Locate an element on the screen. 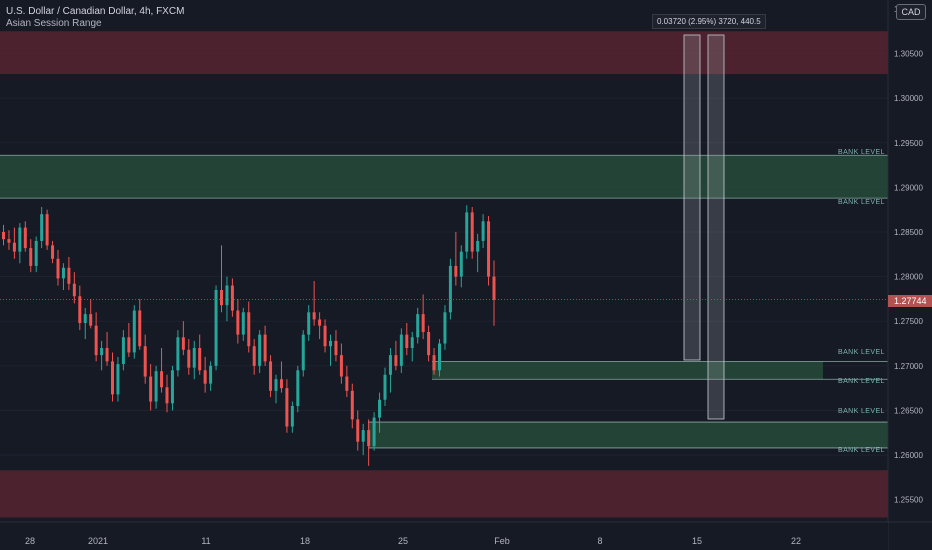 The image size is (932, 550). price-tick-label: 1.29500 is located at coordinates (908, 143).